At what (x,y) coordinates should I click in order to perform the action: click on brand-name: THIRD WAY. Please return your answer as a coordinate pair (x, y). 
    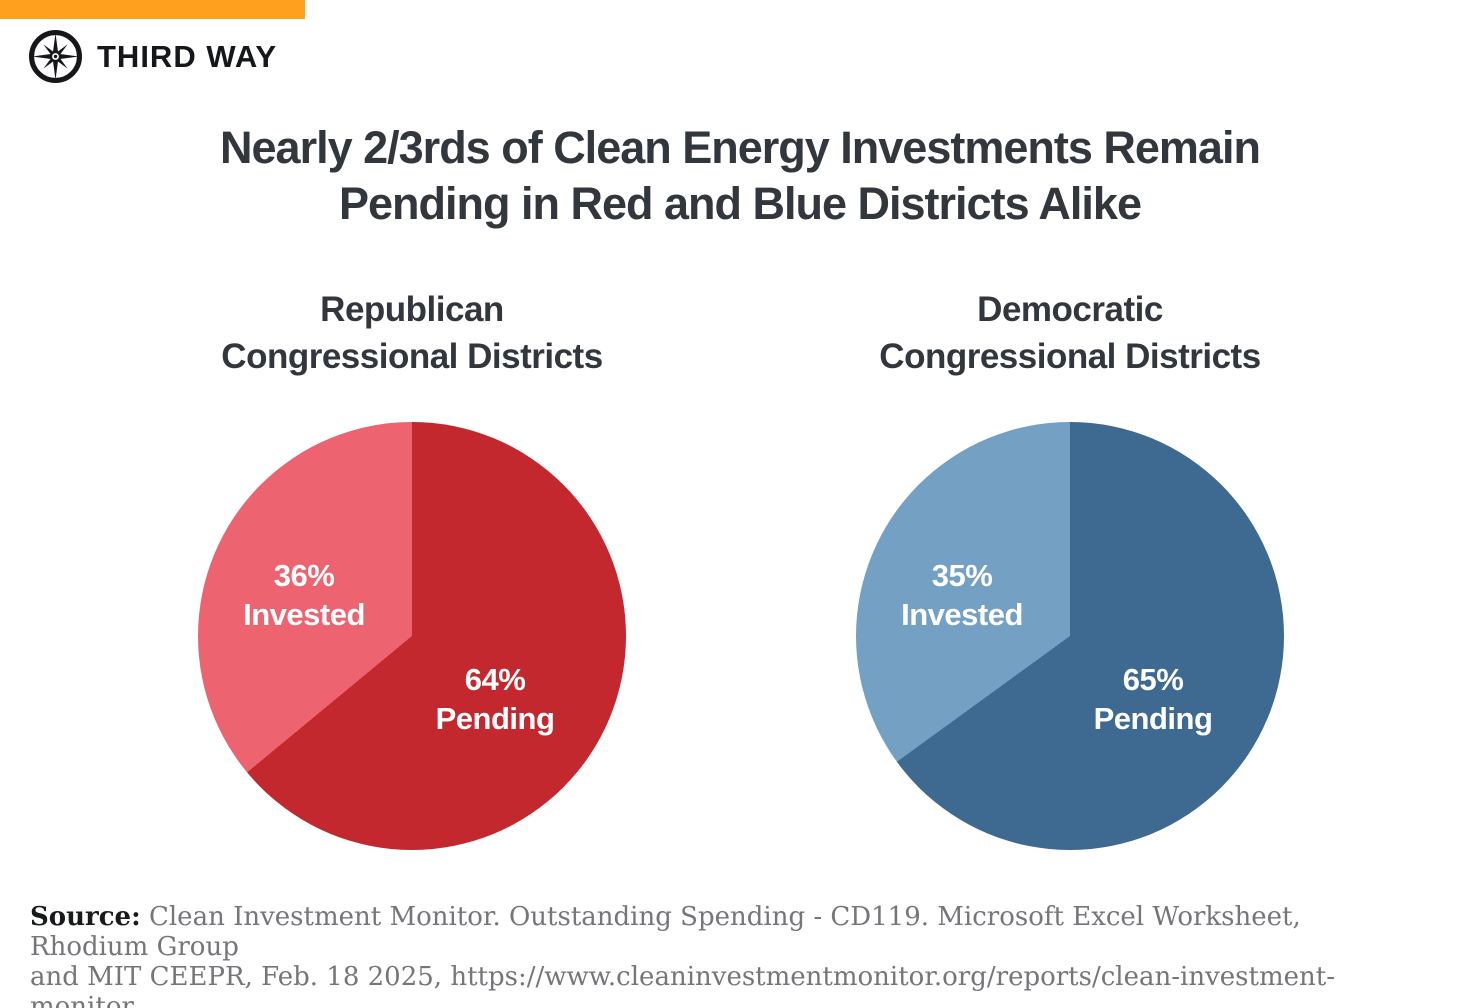
    Looking at the image, I should click on (187, 56).